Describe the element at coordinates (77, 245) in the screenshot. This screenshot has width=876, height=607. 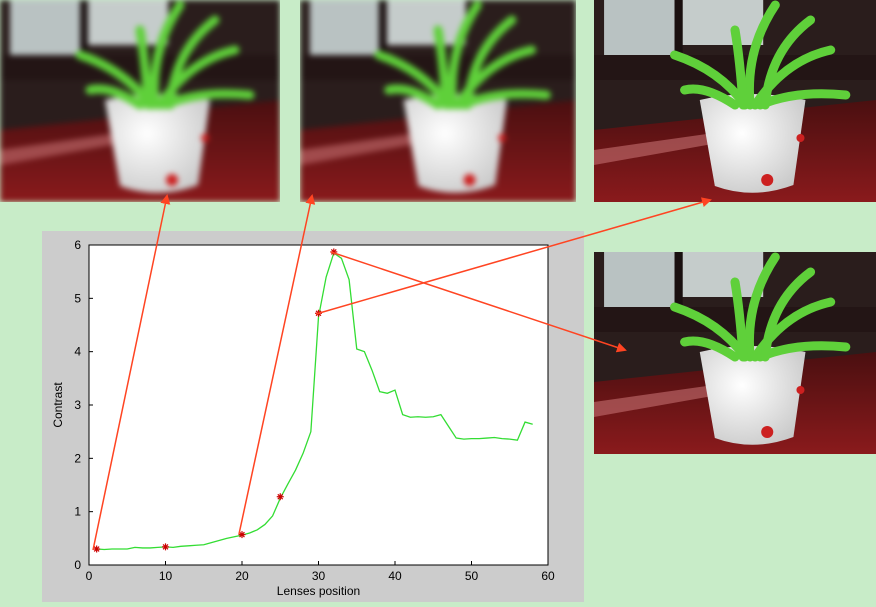
I see `y-tick-label: 6` at that location.